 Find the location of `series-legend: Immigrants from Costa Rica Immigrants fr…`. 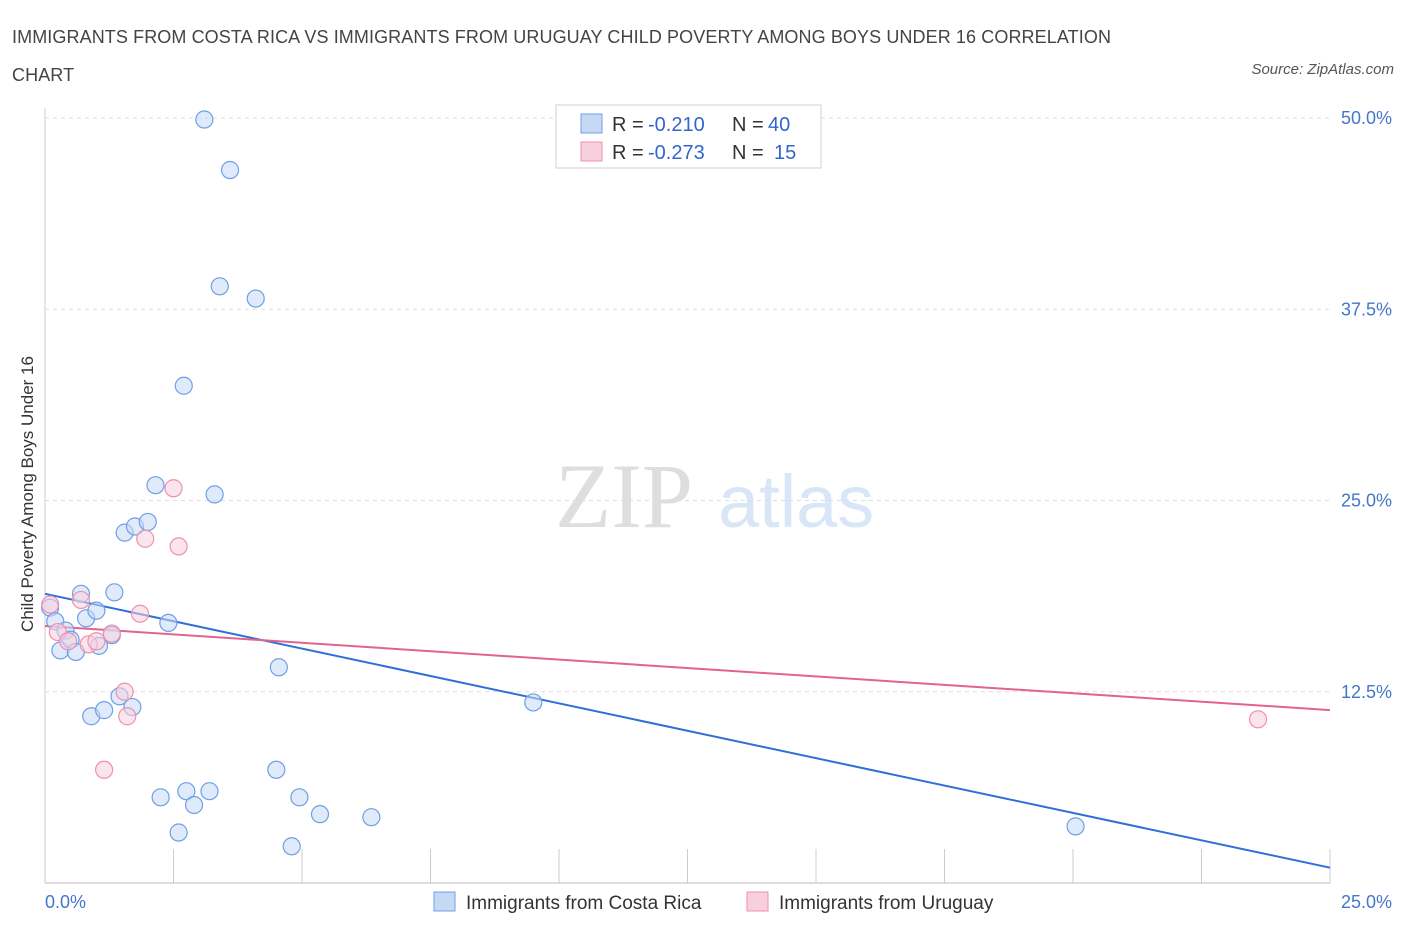

series-legend: Immigrants from Costa Rica Immigrants fr… is located at coordinates (713, 902).